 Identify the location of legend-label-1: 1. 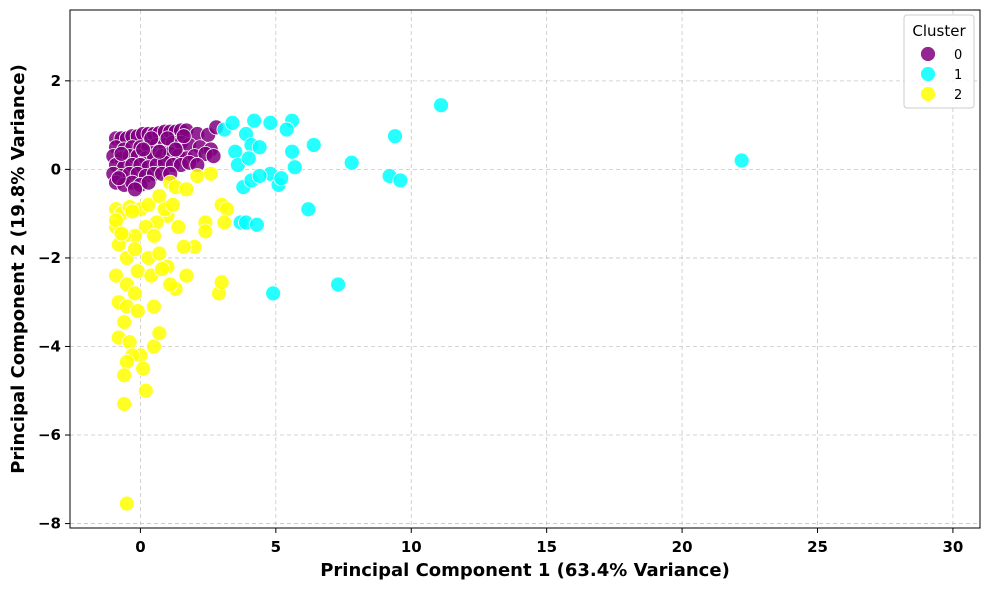
(958, 75).